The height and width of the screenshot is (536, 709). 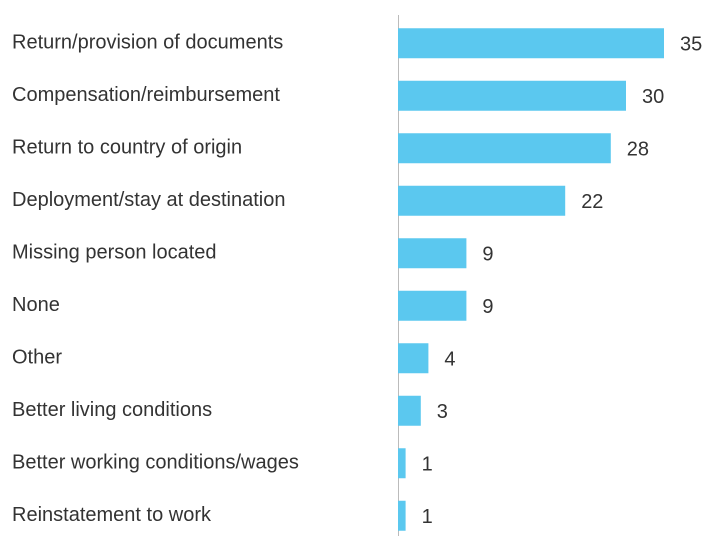 What do you see at coordinates (127, 148) in the screenshot?
I see `category-label: Return to country of origin` at bounding box center [127, 148].